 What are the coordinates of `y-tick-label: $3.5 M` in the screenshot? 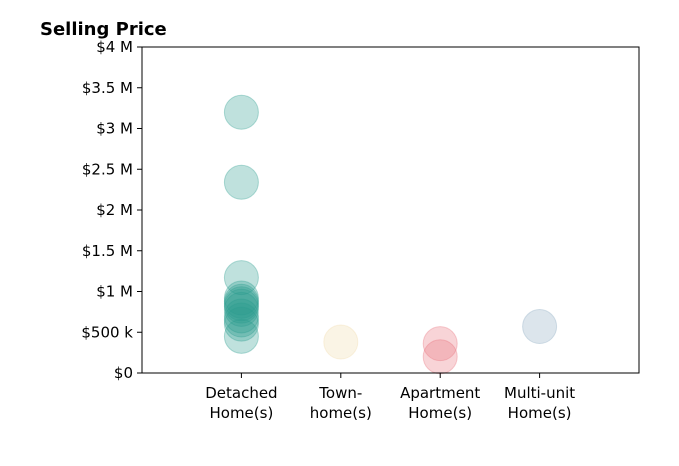 It's located at (107, 88).